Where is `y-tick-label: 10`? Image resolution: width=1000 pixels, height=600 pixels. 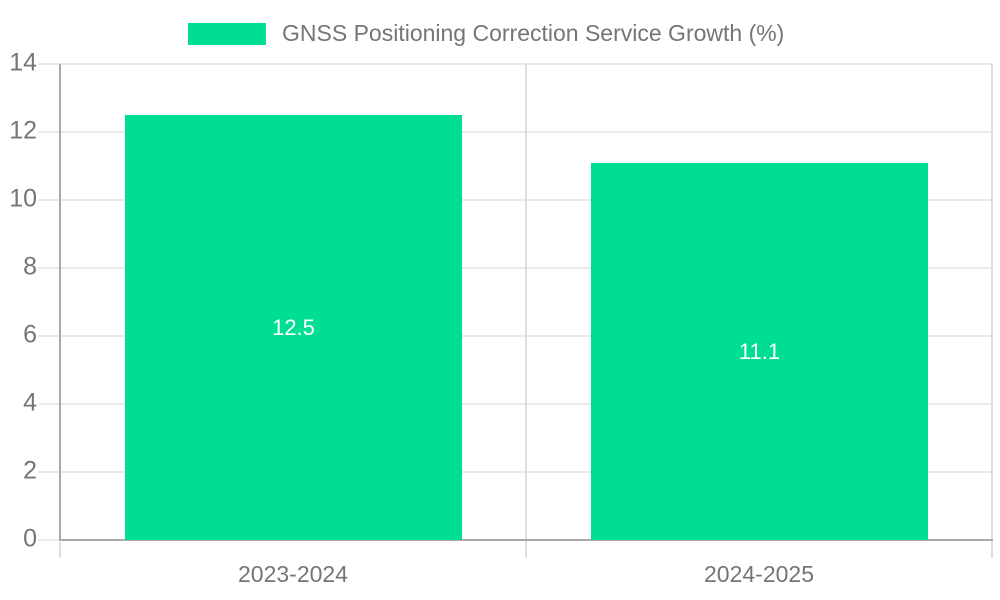
y-tick-label: 10 is located at coordinates (23, 198).